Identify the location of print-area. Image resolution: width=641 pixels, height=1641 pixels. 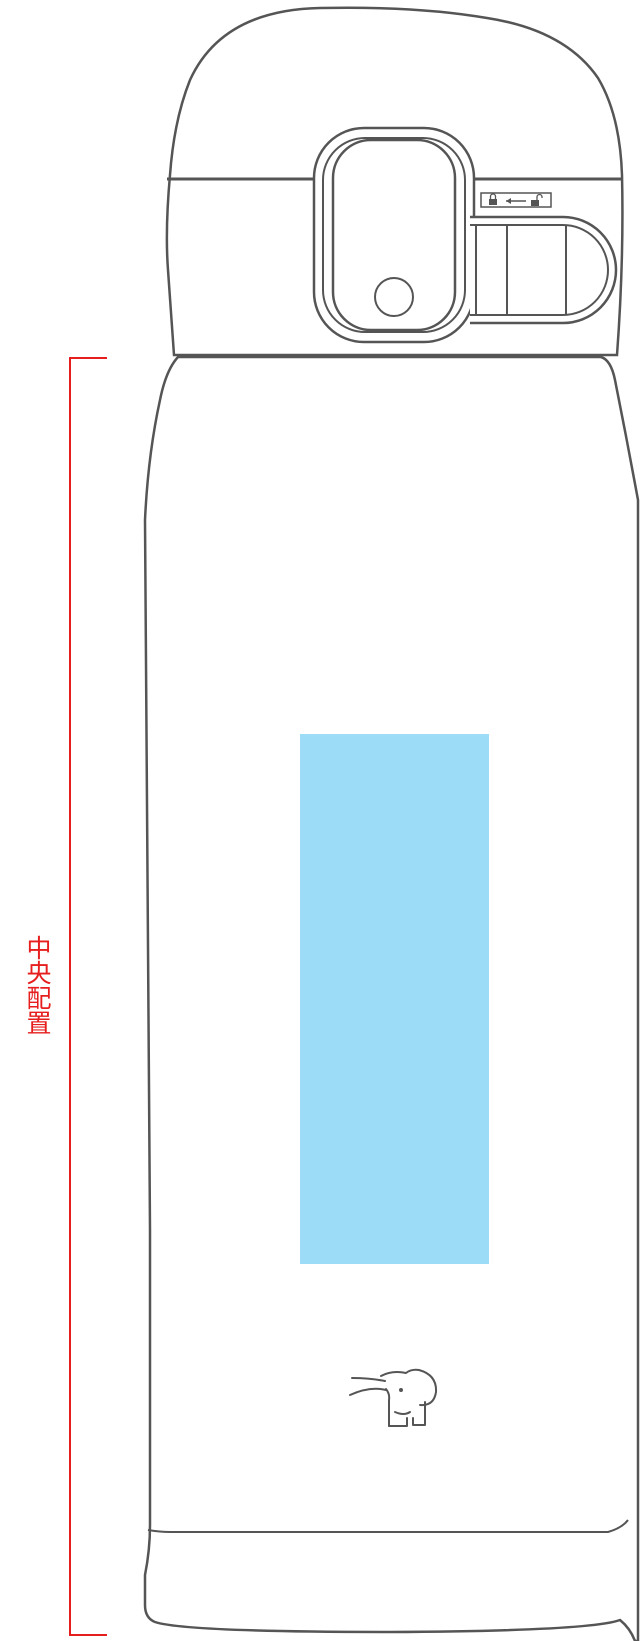
(394, 999).